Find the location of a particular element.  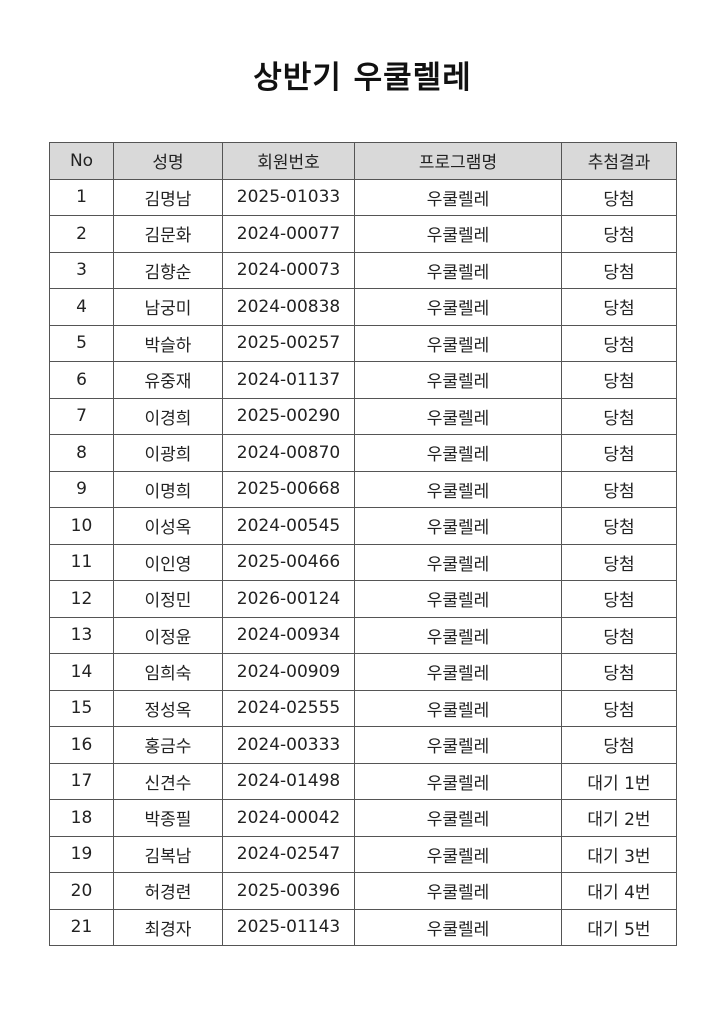

cell-col-result: 대기 3번 is located at coordinates (619, 854).